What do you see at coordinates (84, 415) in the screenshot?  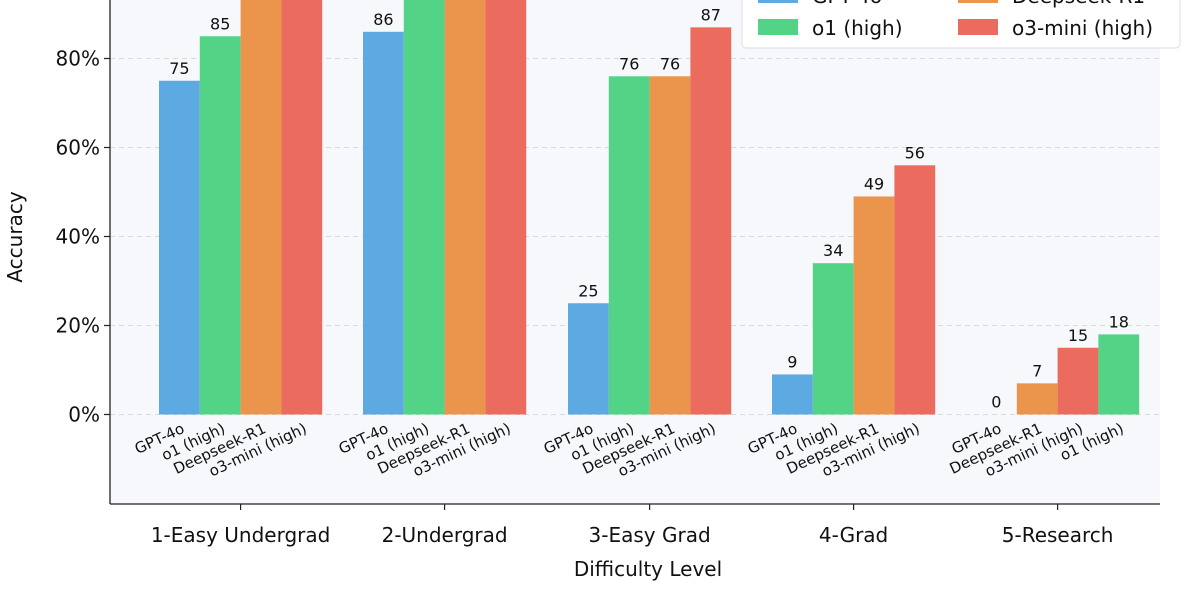 I see `y-tick-label: 0%` at bounding box center [84, 415].